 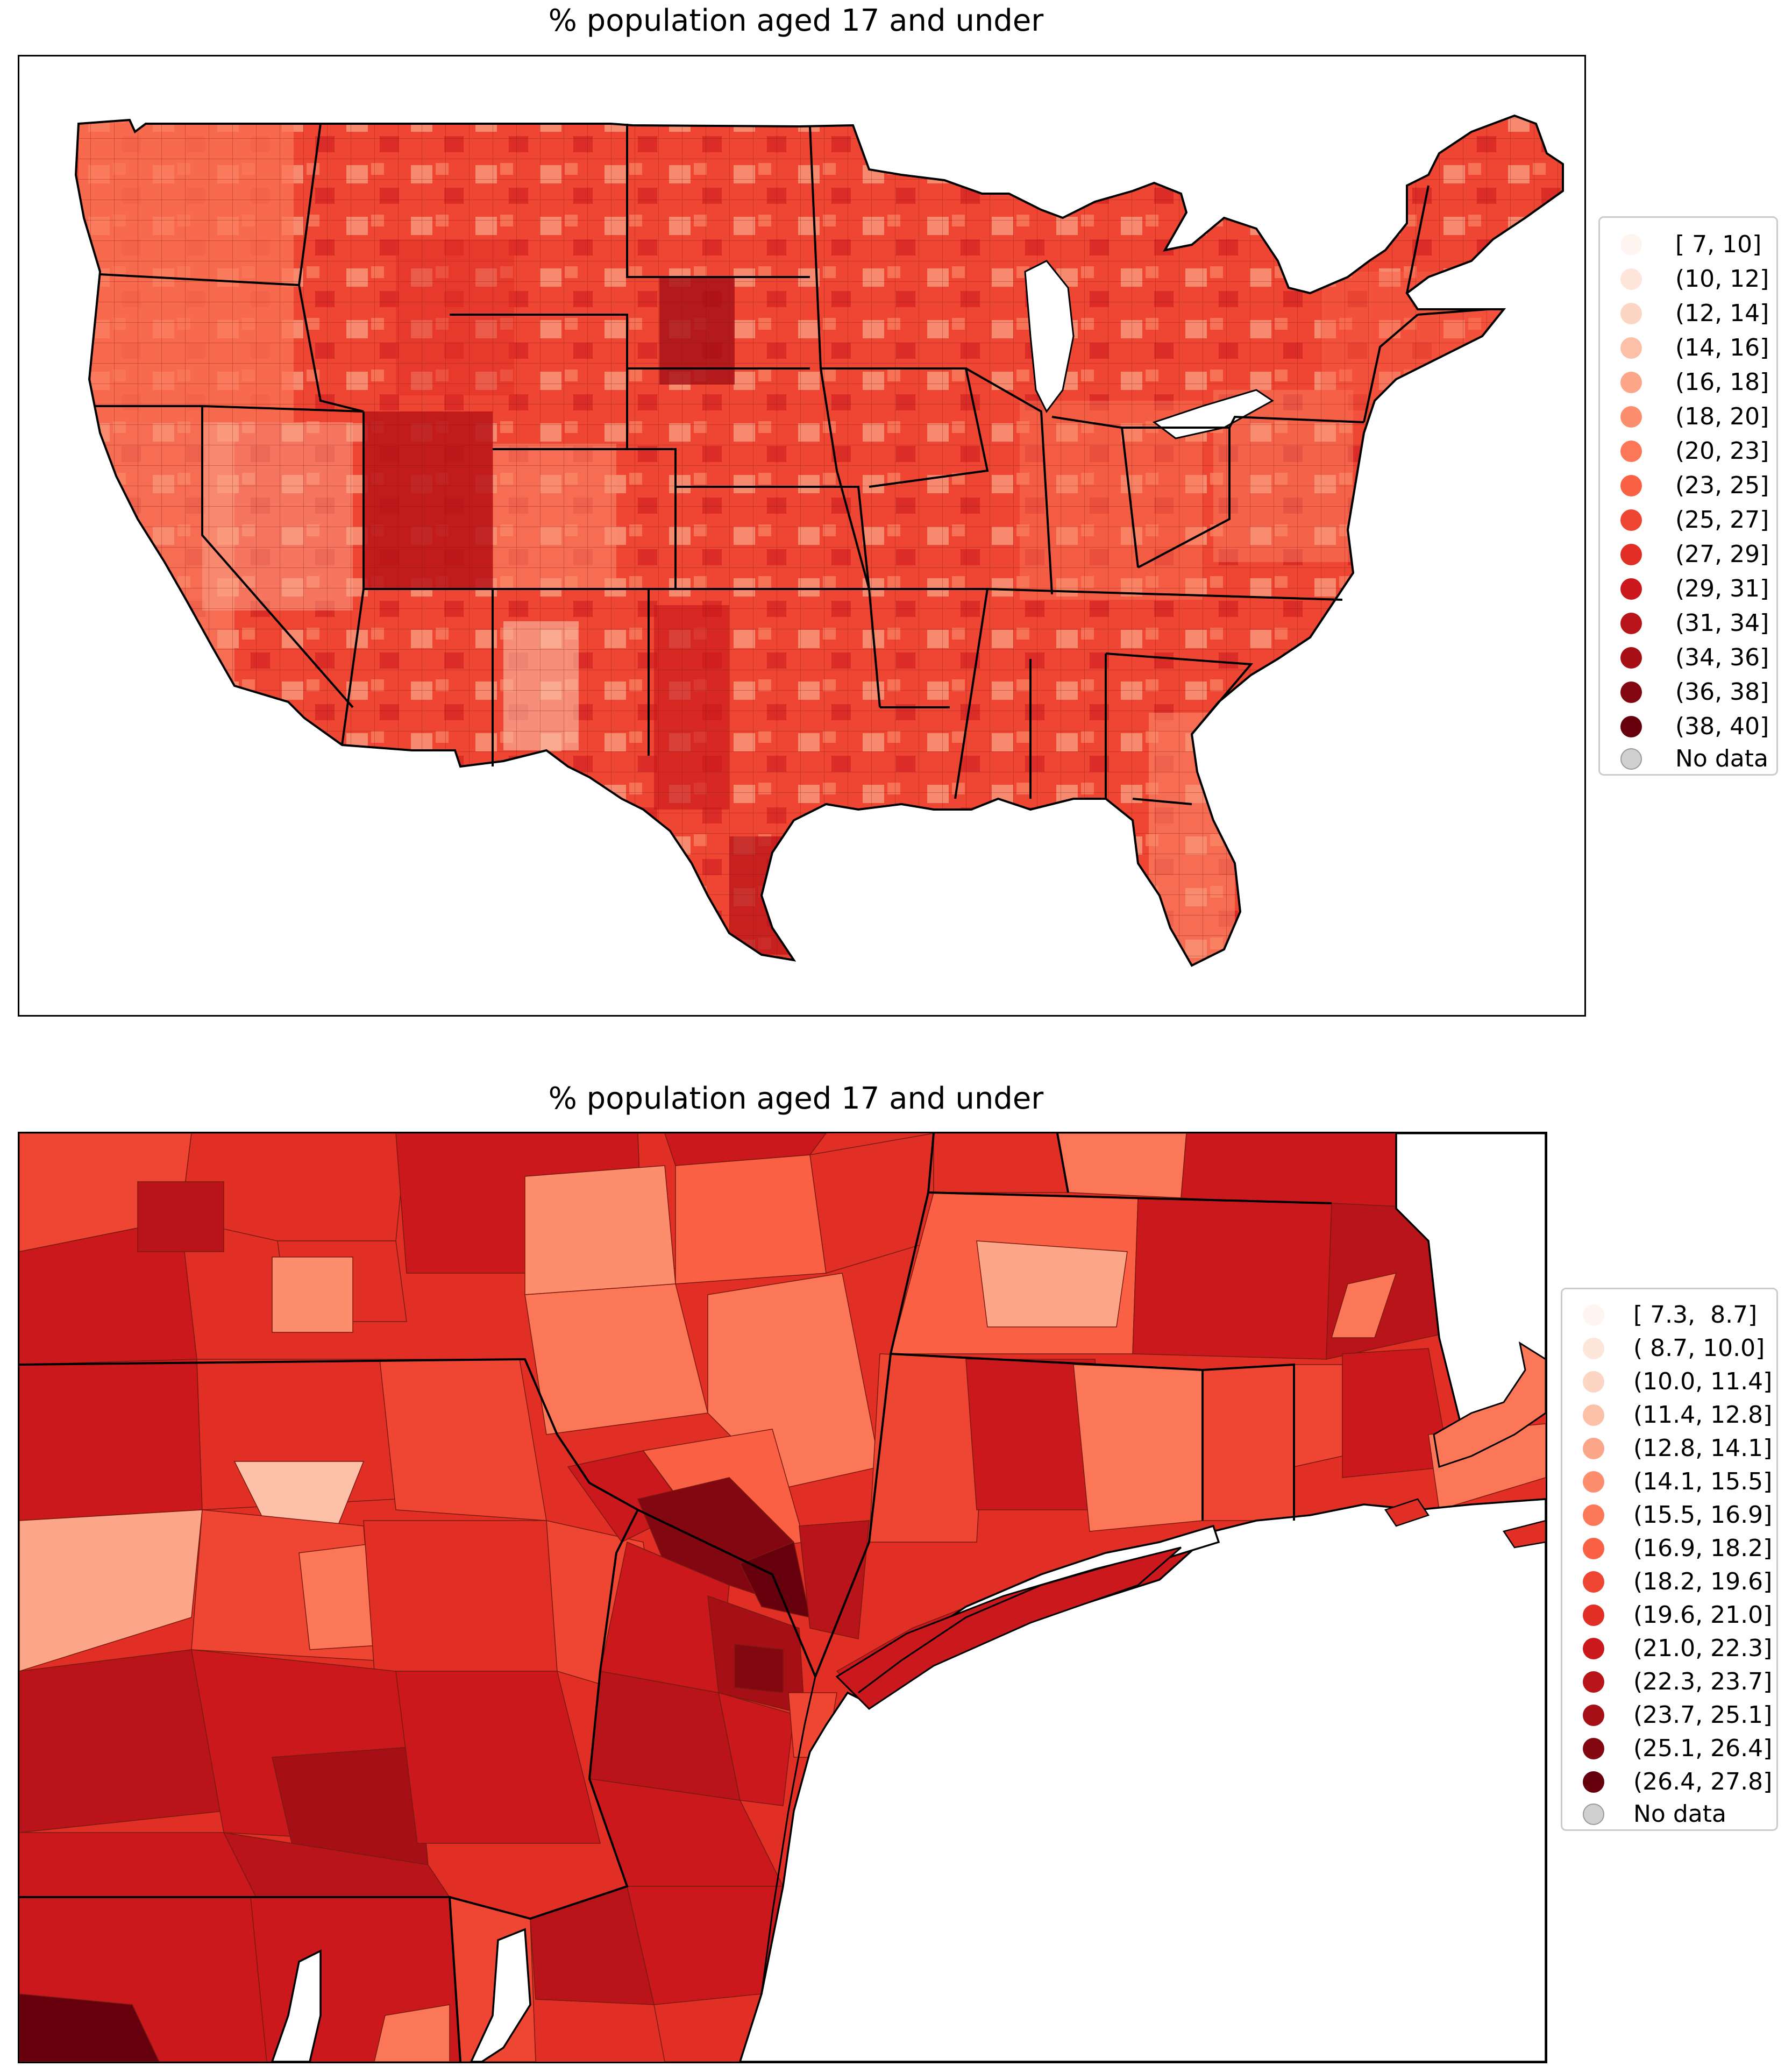 What do you see at coordinates (1722, 485) in the screenshot?
I see `legend-label: (23, 25]` at bounding box center [1722, 485].